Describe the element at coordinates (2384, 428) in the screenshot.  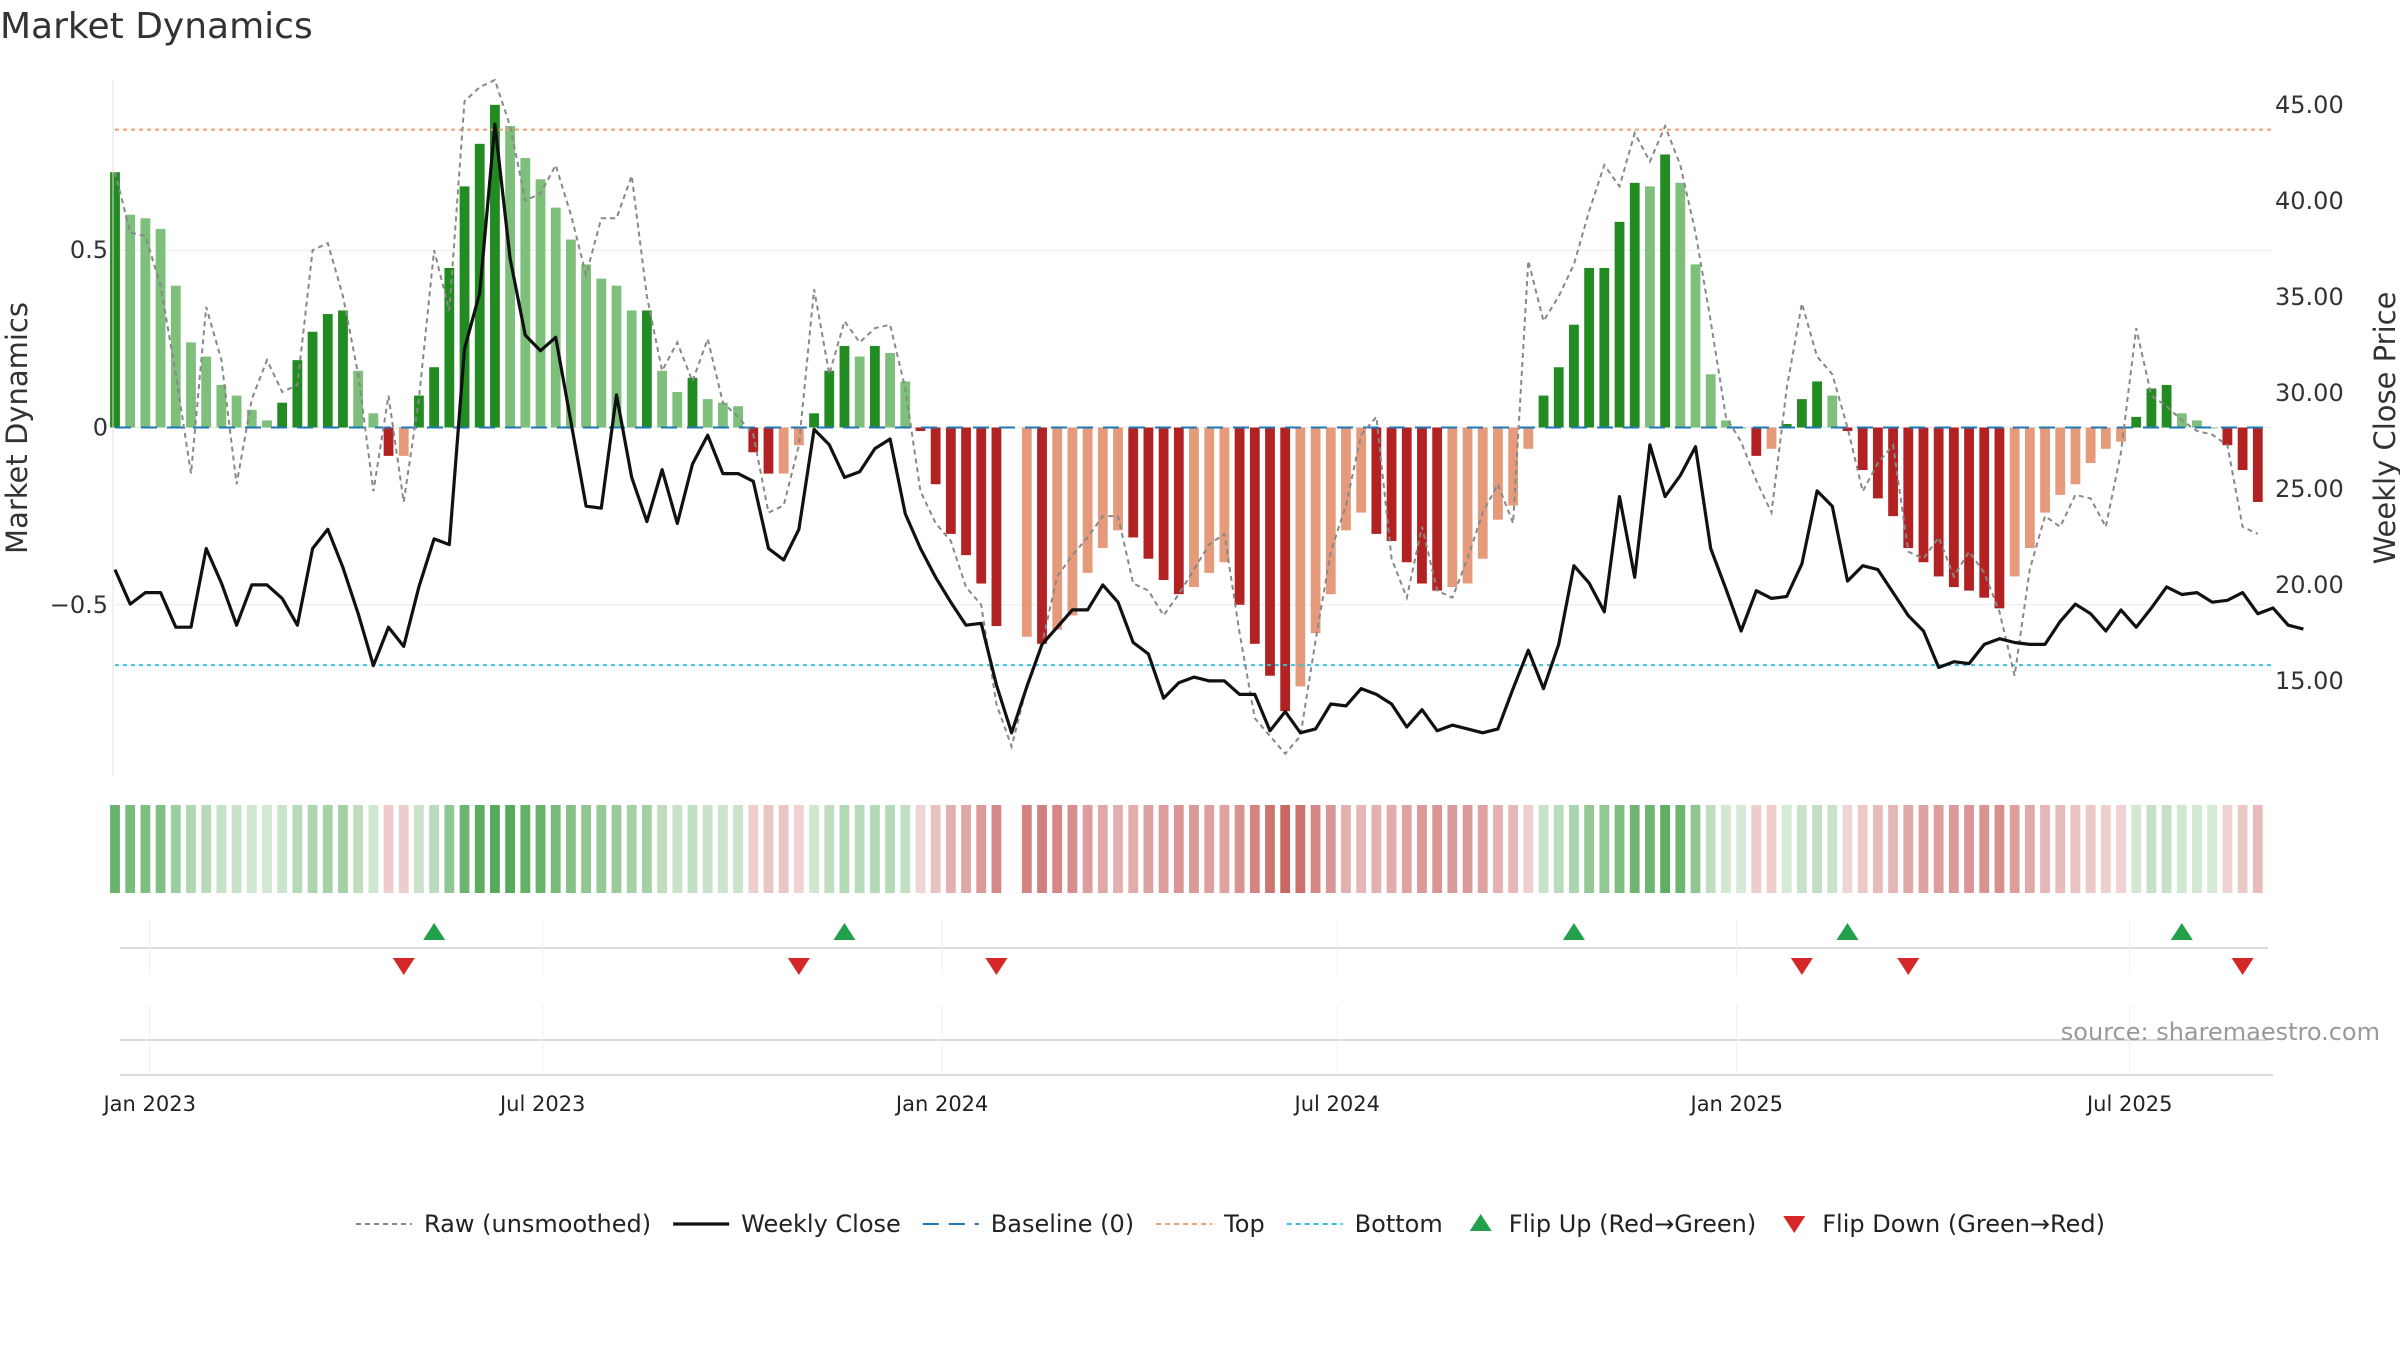
I see `y-axis-label-right: Weekly Close Price` at that location.